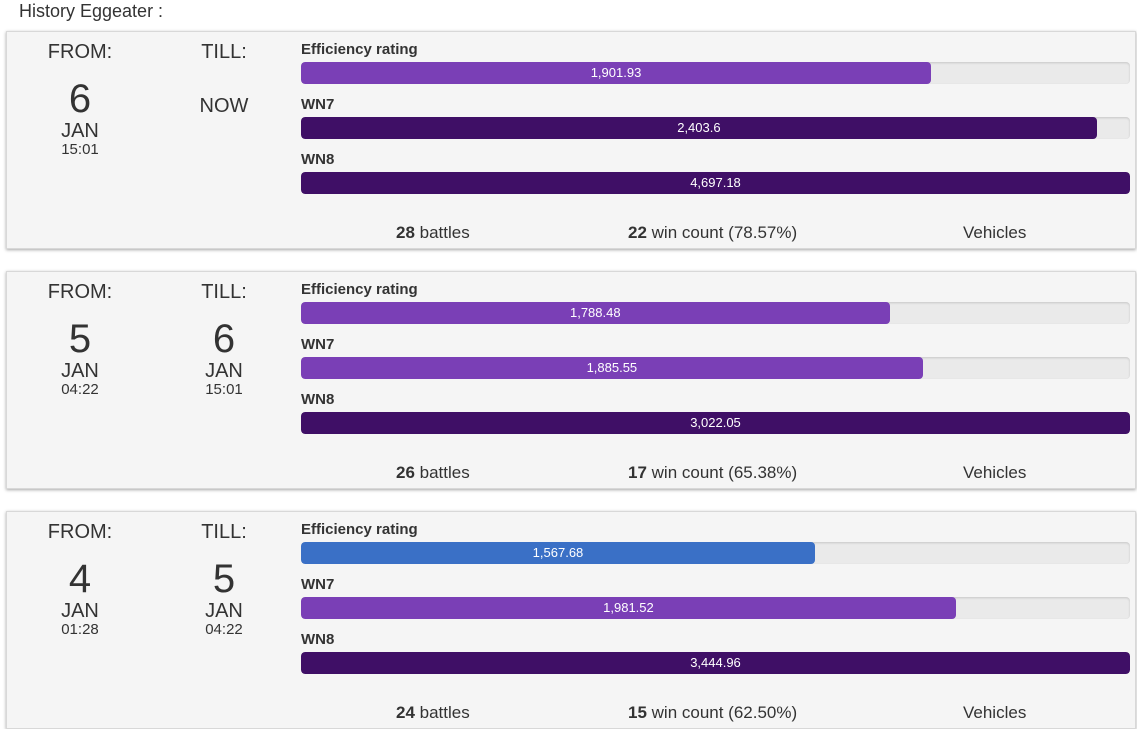  Describe the element at coordinates (224, 389) in the screenshot. I see `till-time: 15:01` at that location.